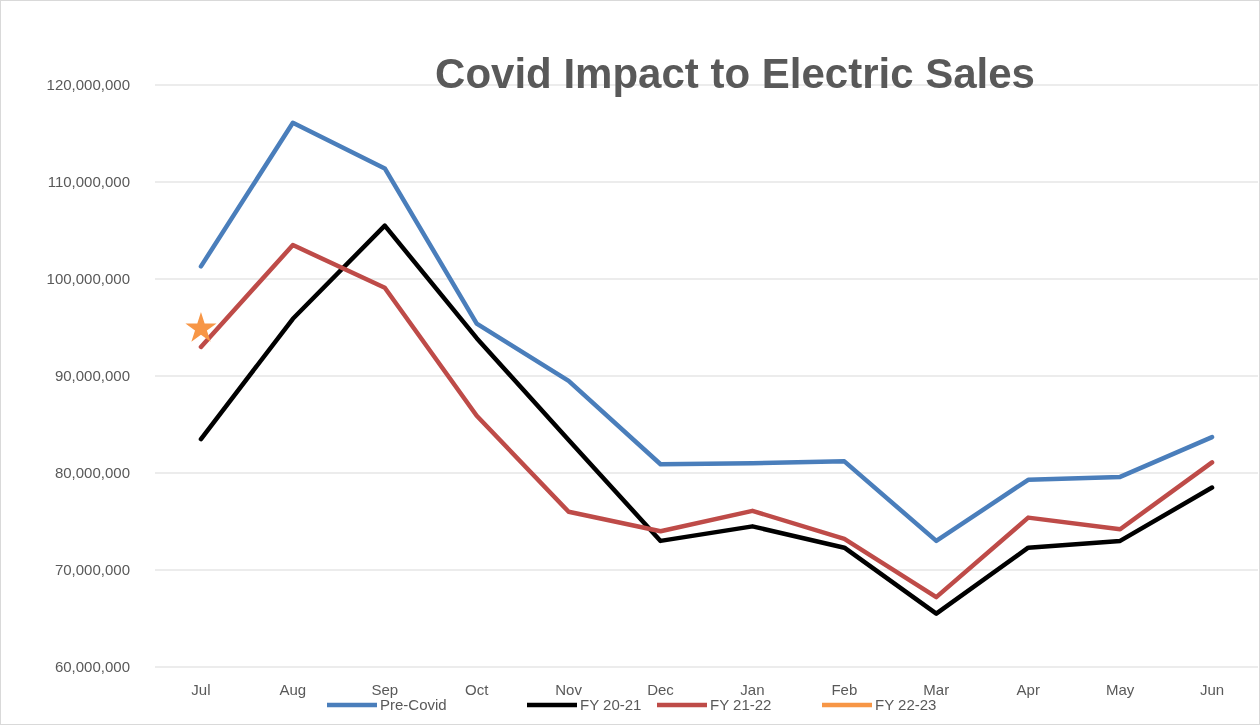  I want to click on y-tick-label: 60,000,000, so click(92, 667).